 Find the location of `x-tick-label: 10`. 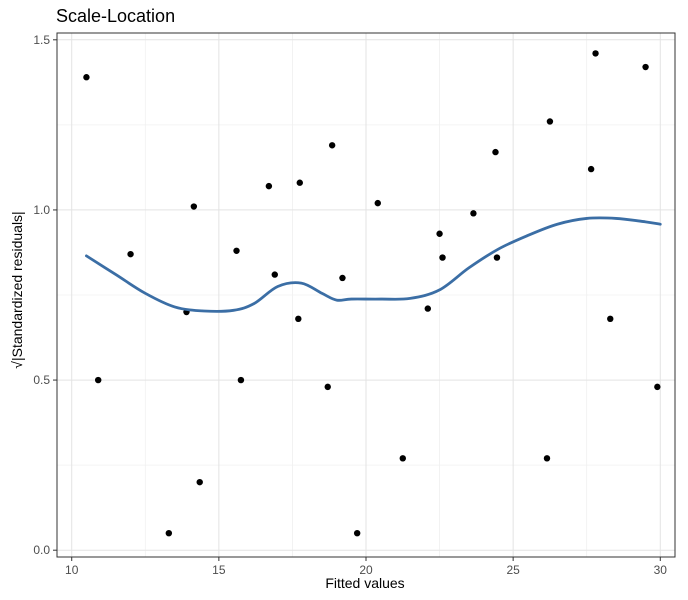

x-tick-label: 10 is located at coordinates (72, 570).